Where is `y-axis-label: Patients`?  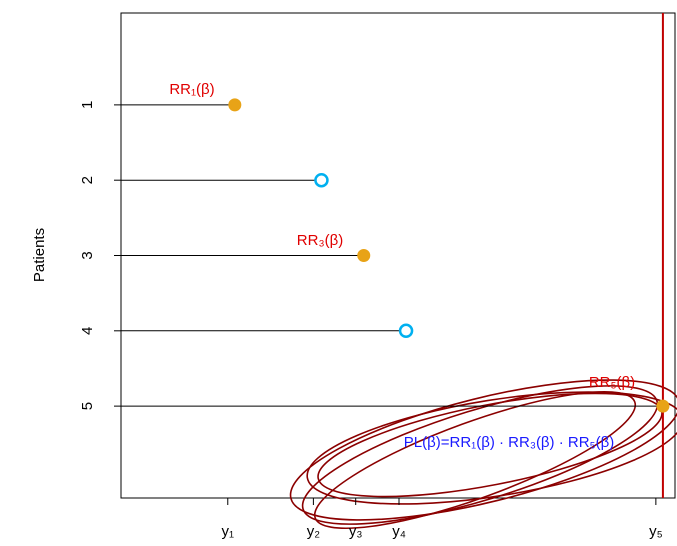 y-axis-label: Patients is located at coordinates (39, 255).